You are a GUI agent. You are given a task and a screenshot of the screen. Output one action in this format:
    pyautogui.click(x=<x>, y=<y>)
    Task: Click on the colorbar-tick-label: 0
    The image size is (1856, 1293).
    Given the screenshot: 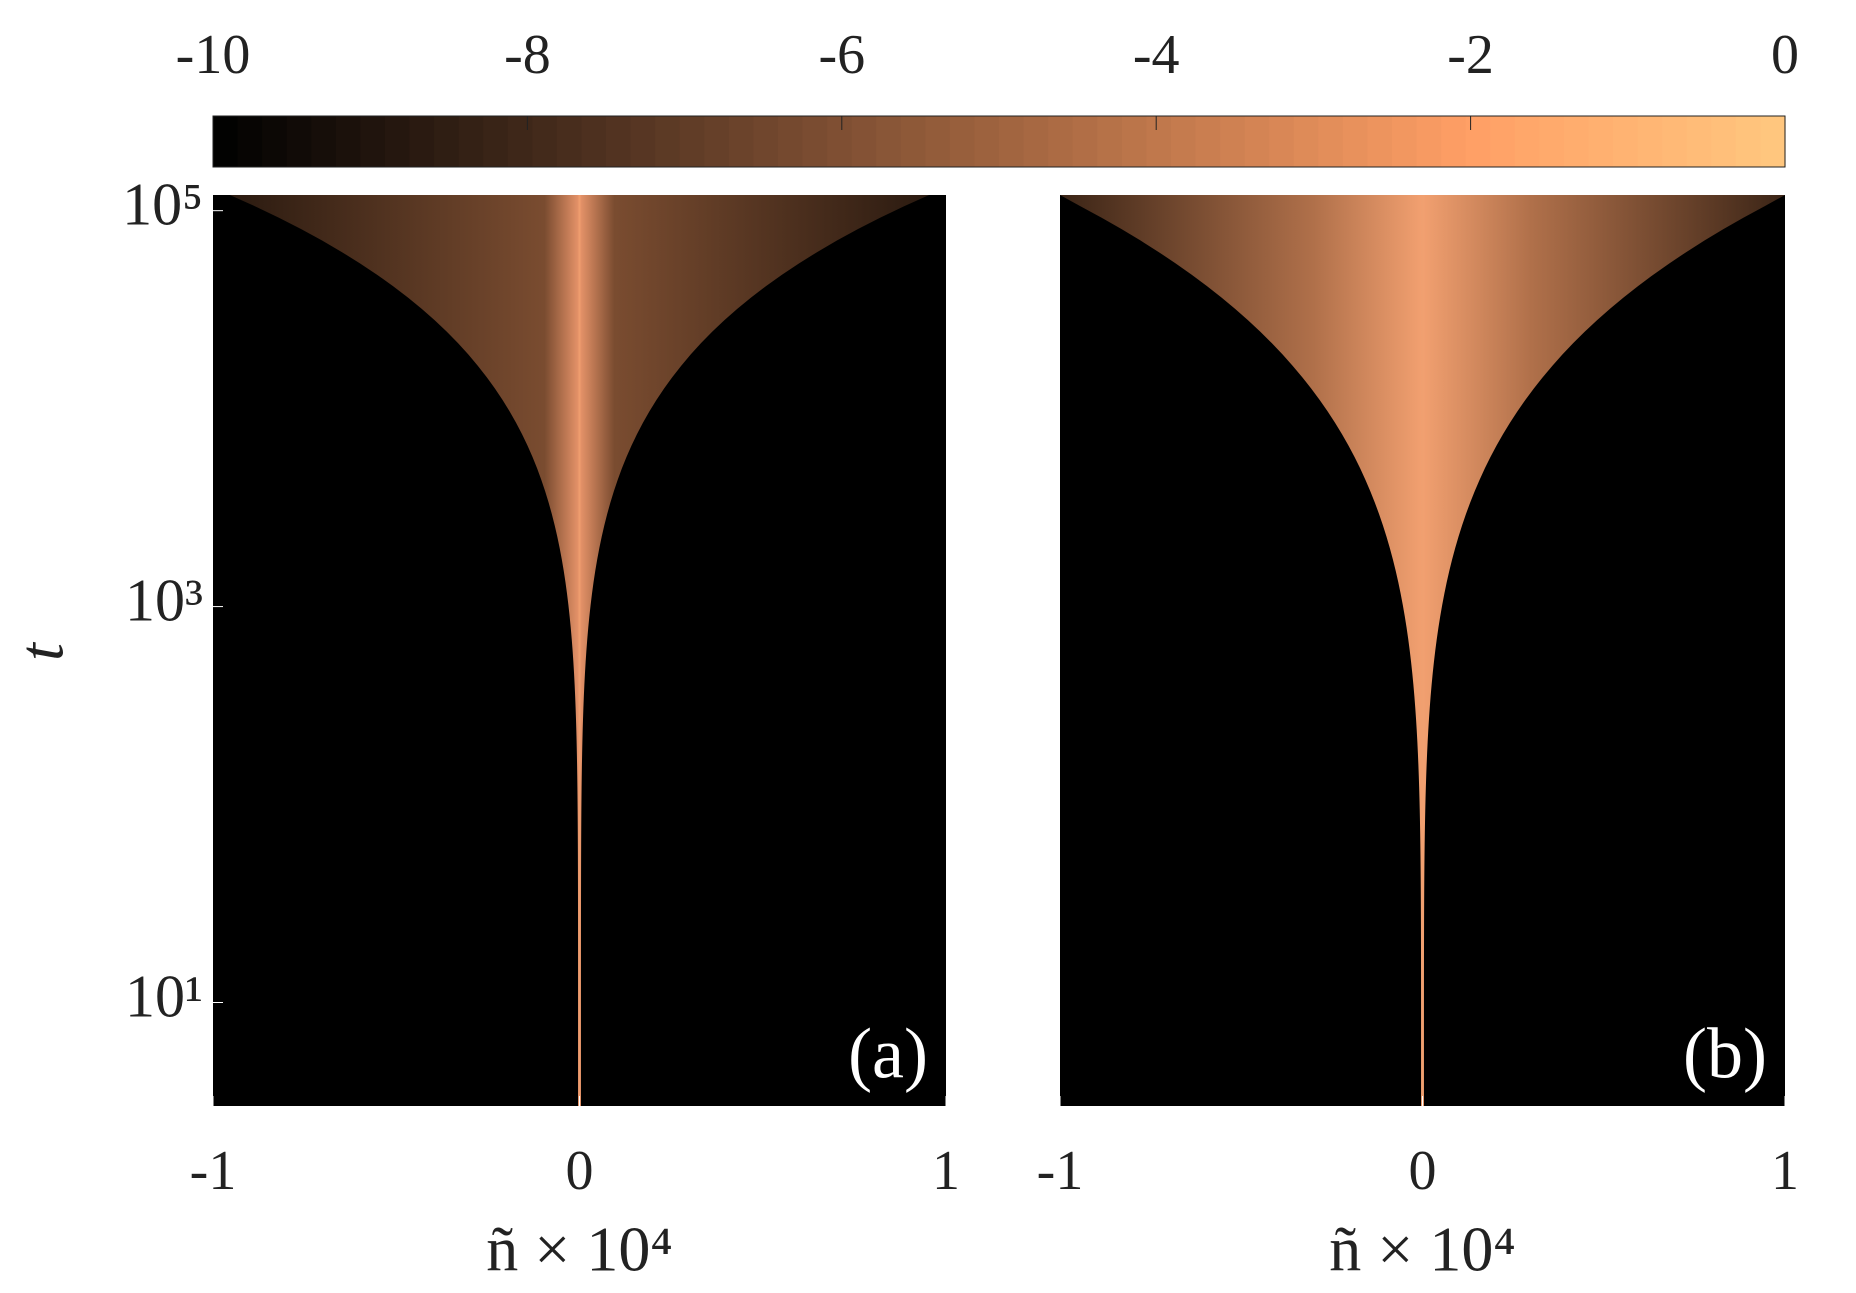 What is the action you would take?
    pyautogui.click(x=1785, y=55)
    